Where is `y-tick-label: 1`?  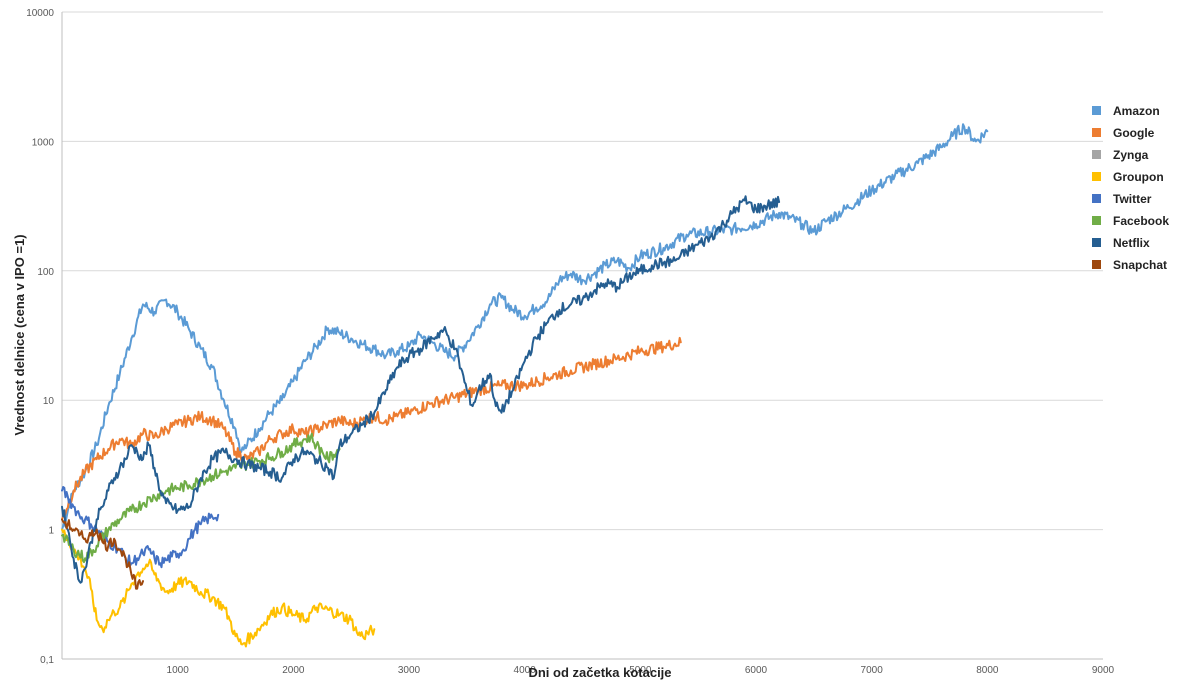 y-tick-label: 1 is located at coordinates (51, 531).